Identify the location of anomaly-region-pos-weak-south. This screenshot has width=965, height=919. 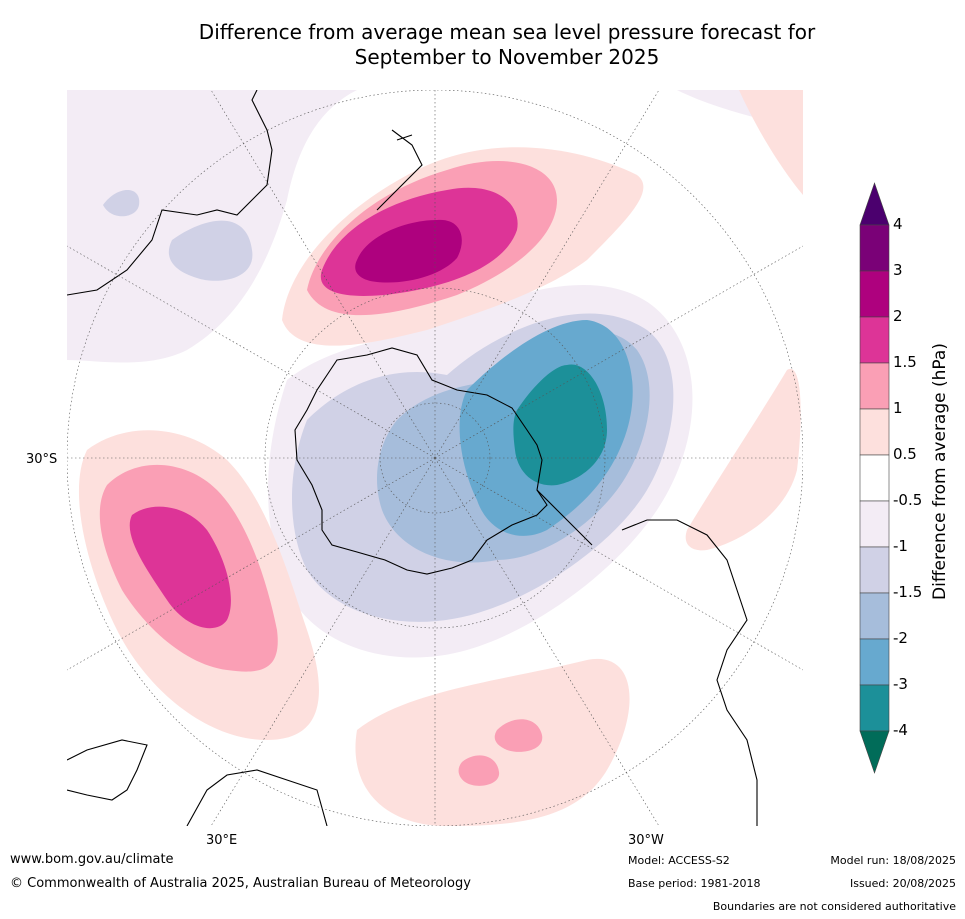
(492, 742).